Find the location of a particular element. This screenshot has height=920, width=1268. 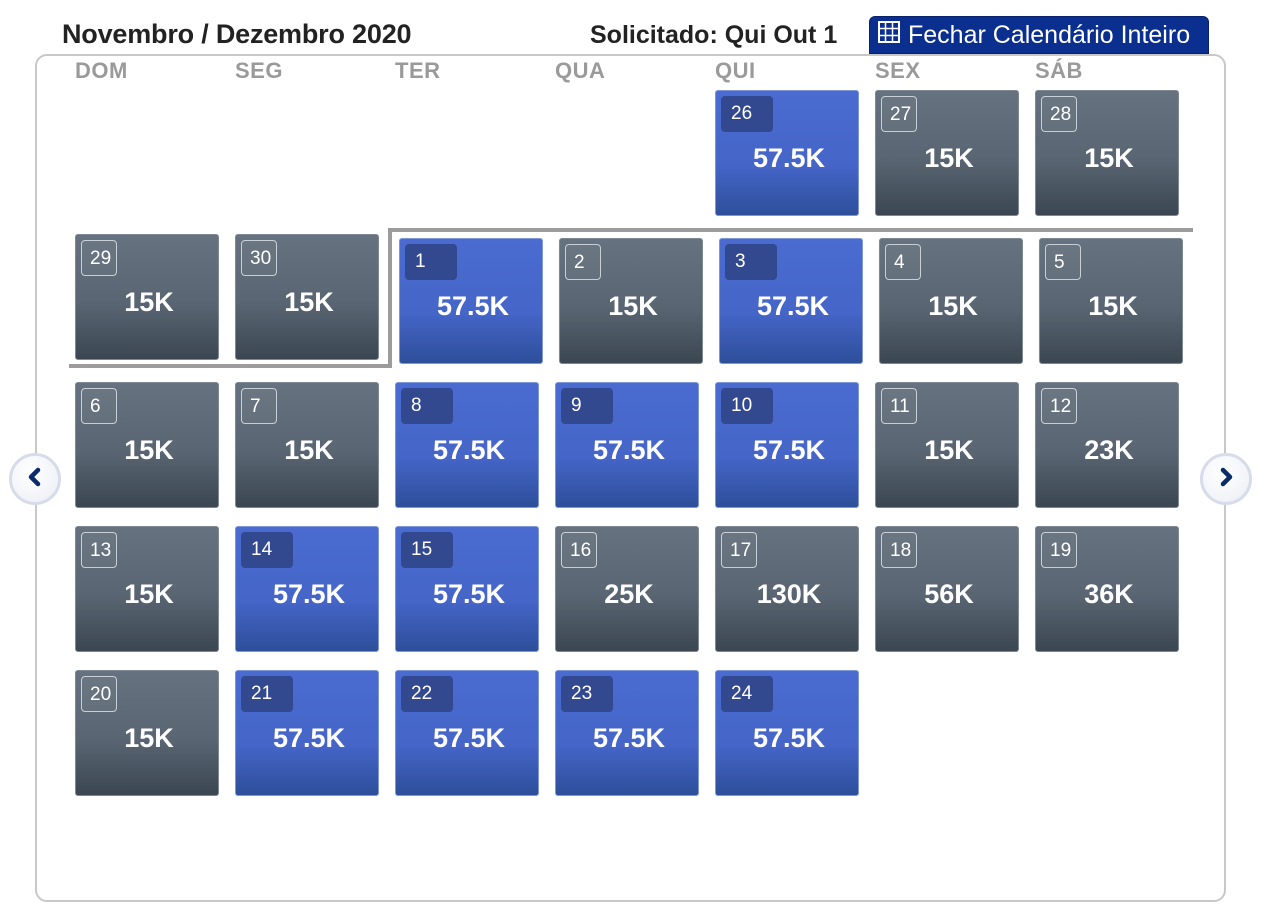

day-number: 11 is located at coordinates (899, 406).